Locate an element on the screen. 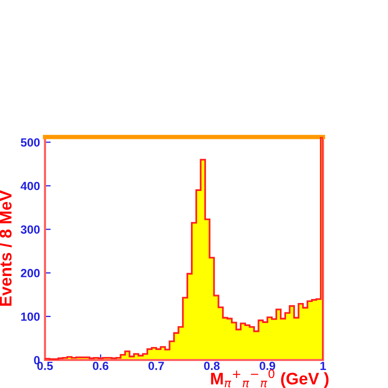  x-tick-label: 1 is located at coordinates (323, 366).